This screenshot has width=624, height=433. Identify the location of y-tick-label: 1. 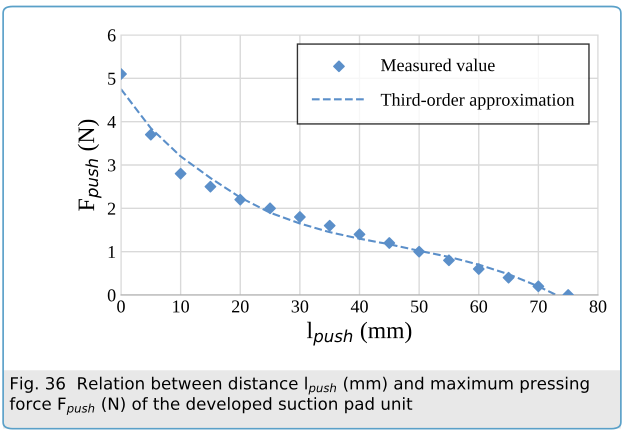
(112, 252).